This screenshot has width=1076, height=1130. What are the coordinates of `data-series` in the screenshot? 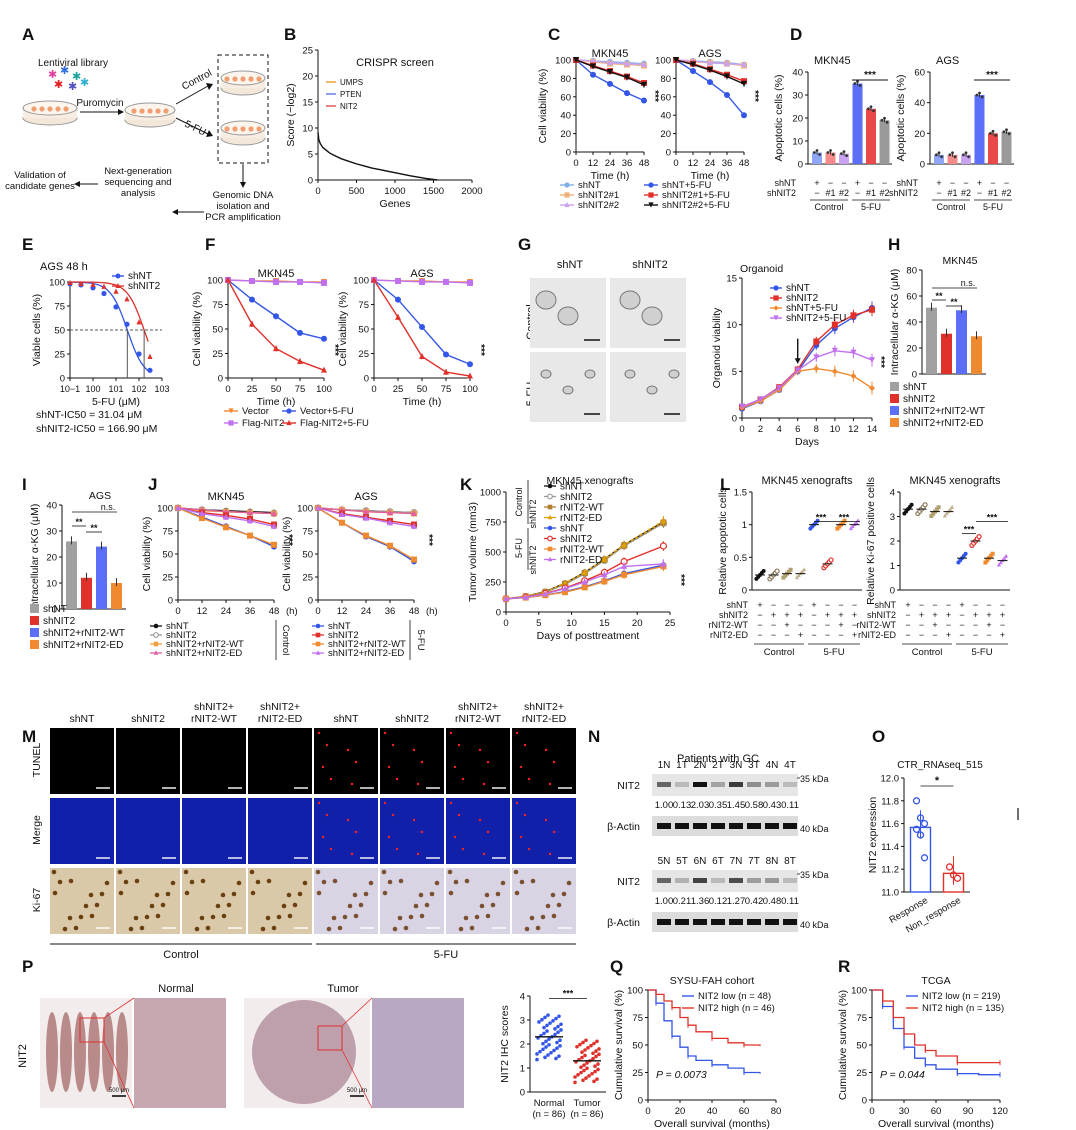 It's located at (226, 526).